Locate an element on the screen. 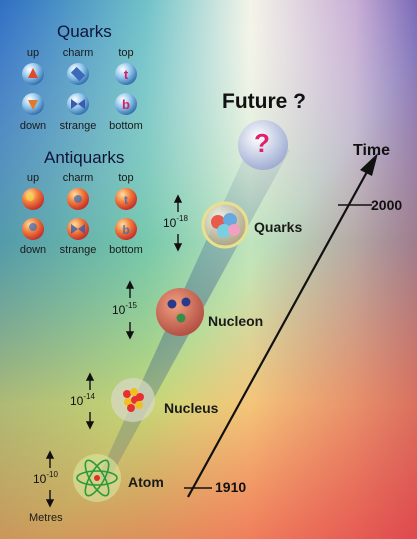 This screenshot has height=539, width=417. quark-label-charm: charm is located at coordinates (78, 53).